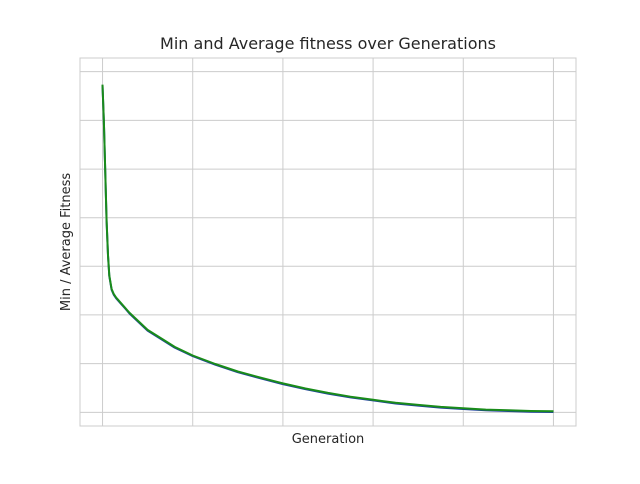 The width and height of the screenshot is (640, 484). Describe the element at coordinates (66, 242) in the screenshot. I see `y-axis-label: Min / Average Fitness` at that location.